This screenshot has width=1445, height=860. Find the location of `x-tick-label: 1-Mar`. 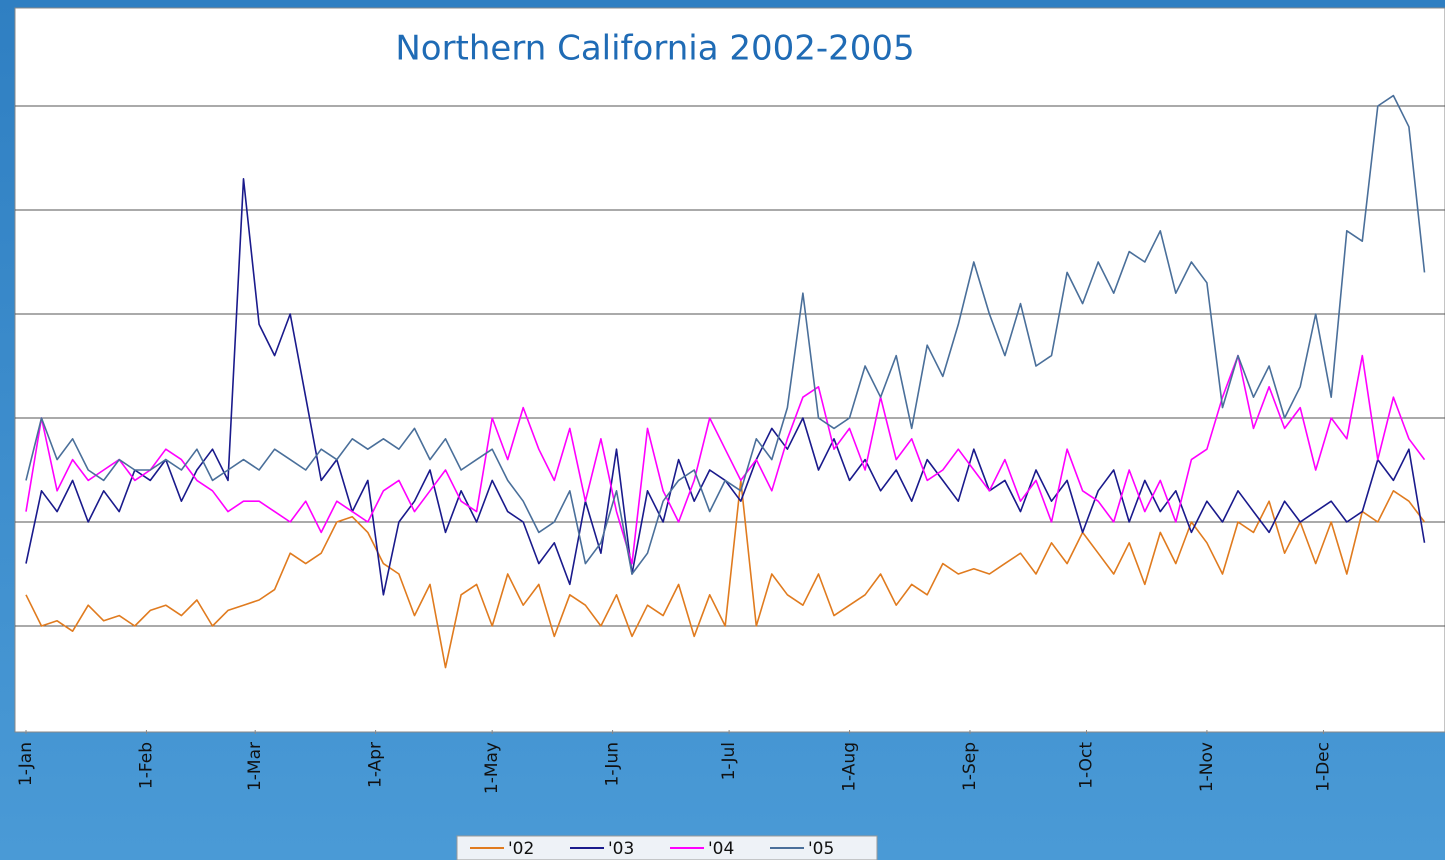

x-tick-label: 1-Mar is located at coordinates (255, 766).